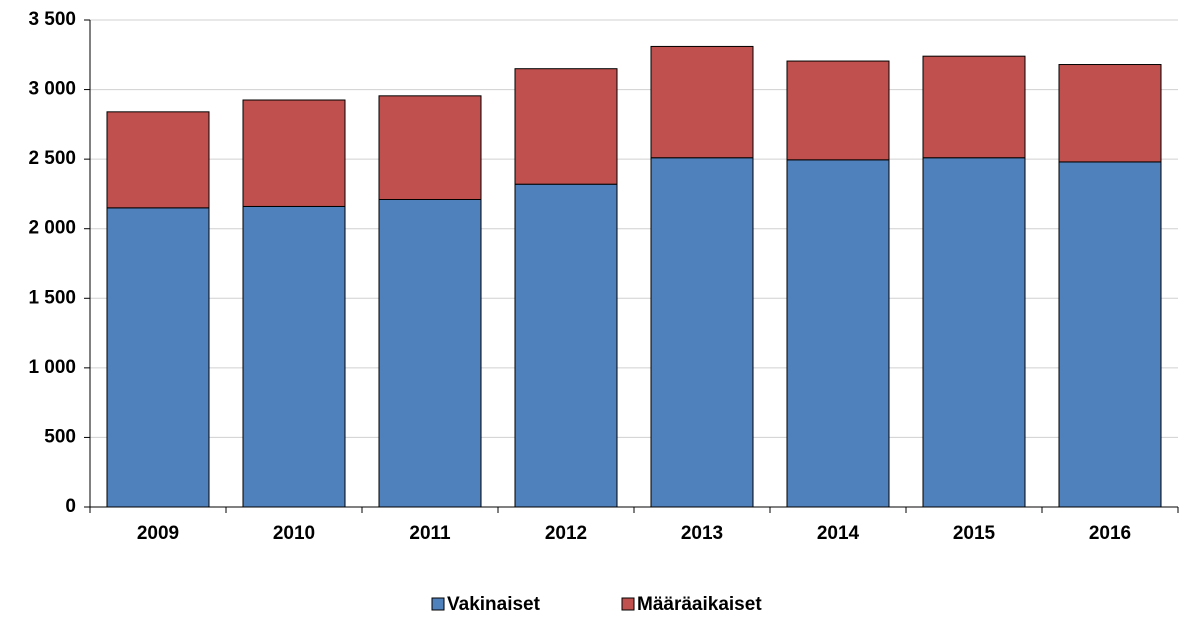 The height and width of the screenshot is (619, 1186). What do you see at coordinates (494, 604) in the screenshot?
I see `legend-label: Vakinaiset` at bounding box center [494, 604].